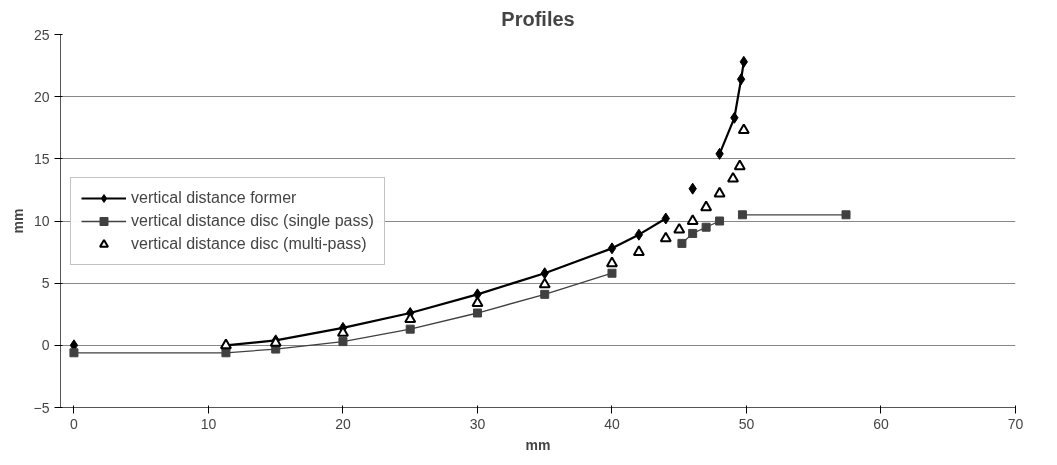 The height and width of the screenshot is (465, 1057). What do you see at coordinates (746, 423) in the screenshot?
I see `x-tick-label: 50` at bounding box center [746, 423].